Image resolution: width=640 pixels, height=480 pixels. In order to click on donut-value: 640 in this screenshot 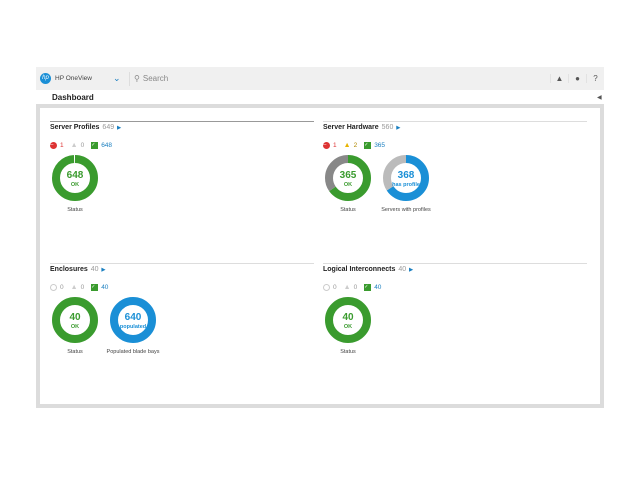, I will do `click(133, 317)`.